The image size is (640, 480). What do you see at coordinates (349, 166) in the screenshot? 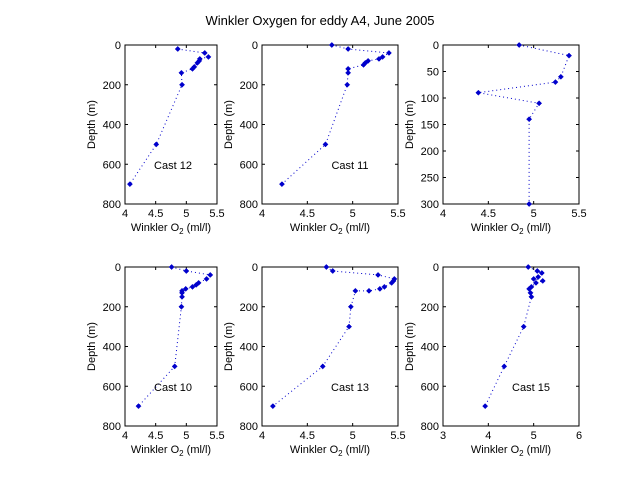
I see `cast-label: Cast 11` at bounding box center [349, 166].